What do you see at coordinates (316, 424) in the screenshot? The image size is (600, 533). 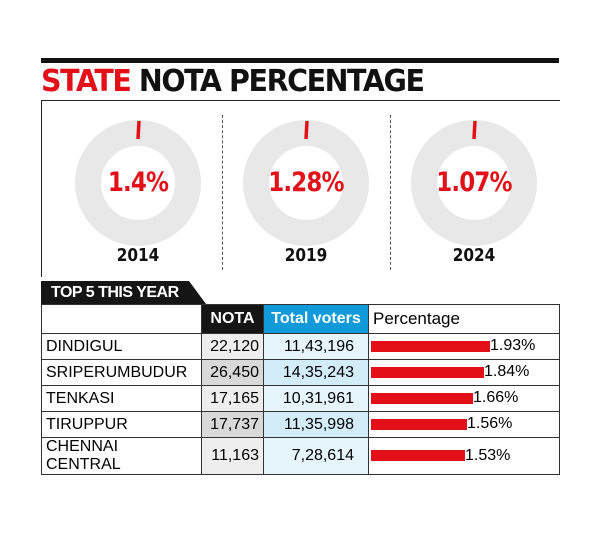 I see `total-voters: 11,35,998` at bounding box center [316, 424].